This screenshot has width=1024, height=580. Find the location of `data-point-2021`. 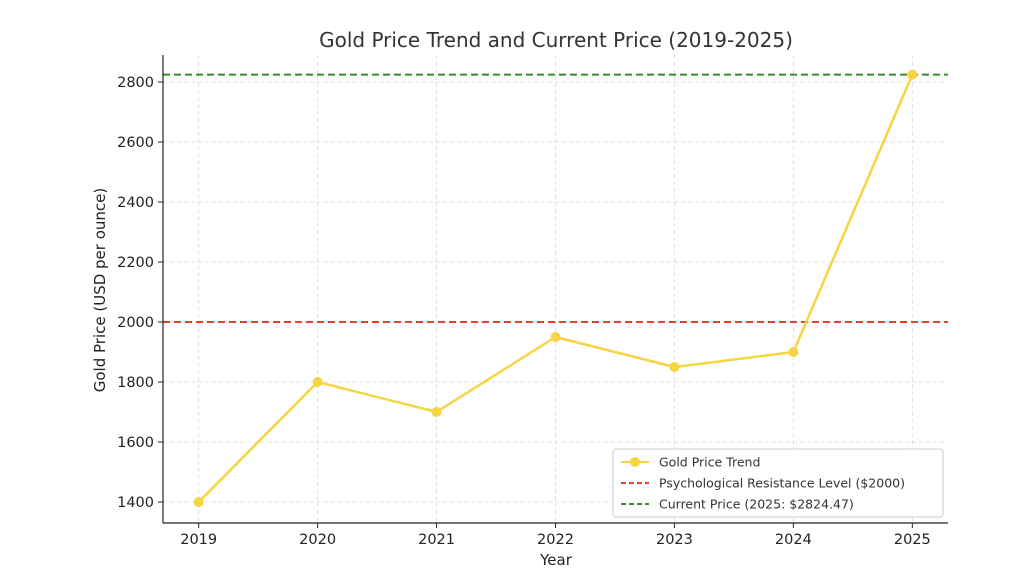

data-point-2021 is located at coordinates (436, 412).